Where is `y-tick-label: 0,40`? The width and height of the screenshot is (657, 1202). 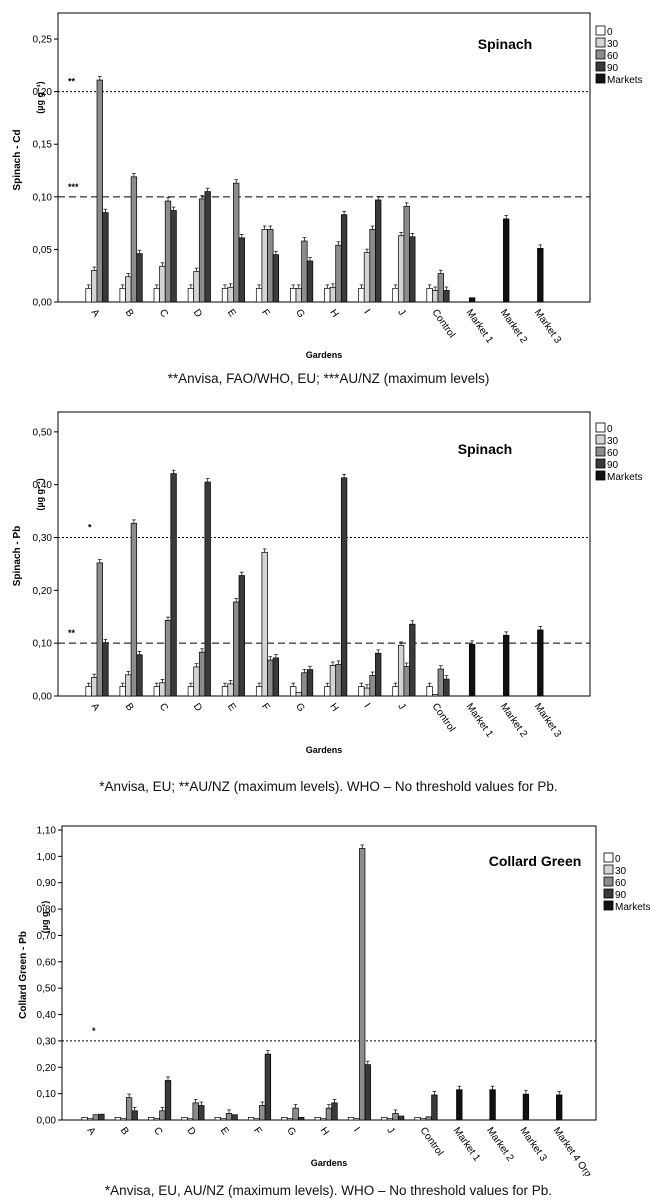 y-tick-label: 0,40 is located at coordinates (43, 485).